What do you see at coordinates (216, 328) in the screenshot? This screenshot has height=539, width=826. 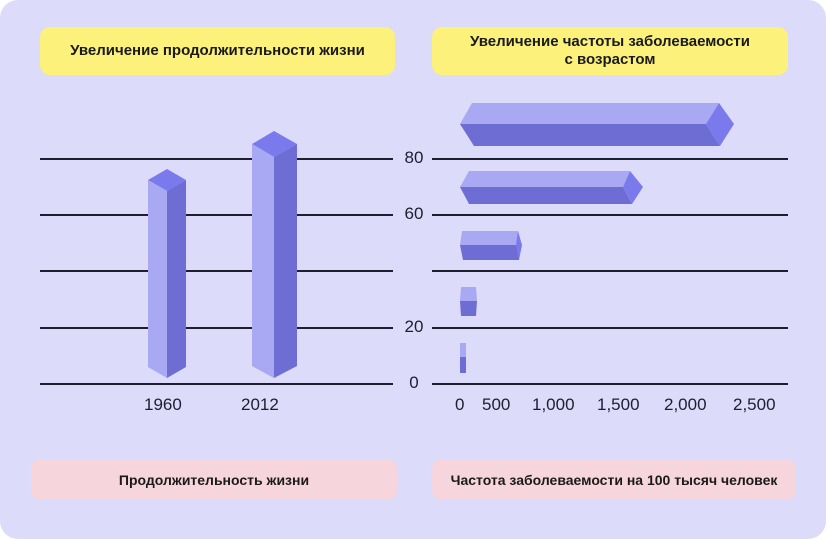 I see `gridline-20-left` at bounding box center [216, 328].